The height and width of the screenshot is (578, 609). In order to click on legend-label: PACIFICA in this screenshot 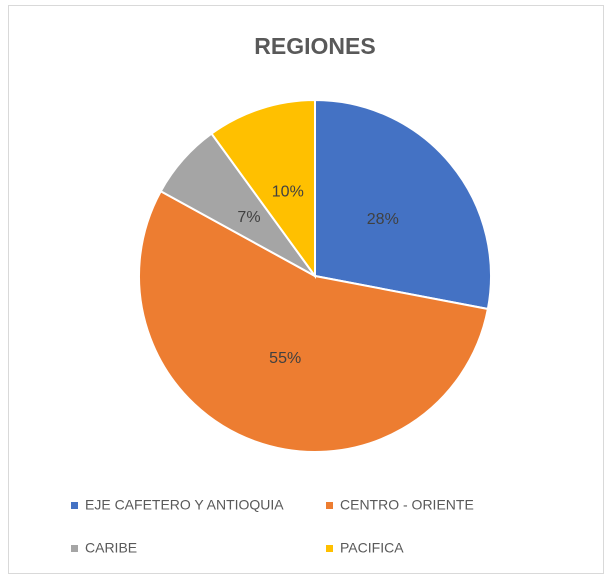, I will do `click(372, 548)`.